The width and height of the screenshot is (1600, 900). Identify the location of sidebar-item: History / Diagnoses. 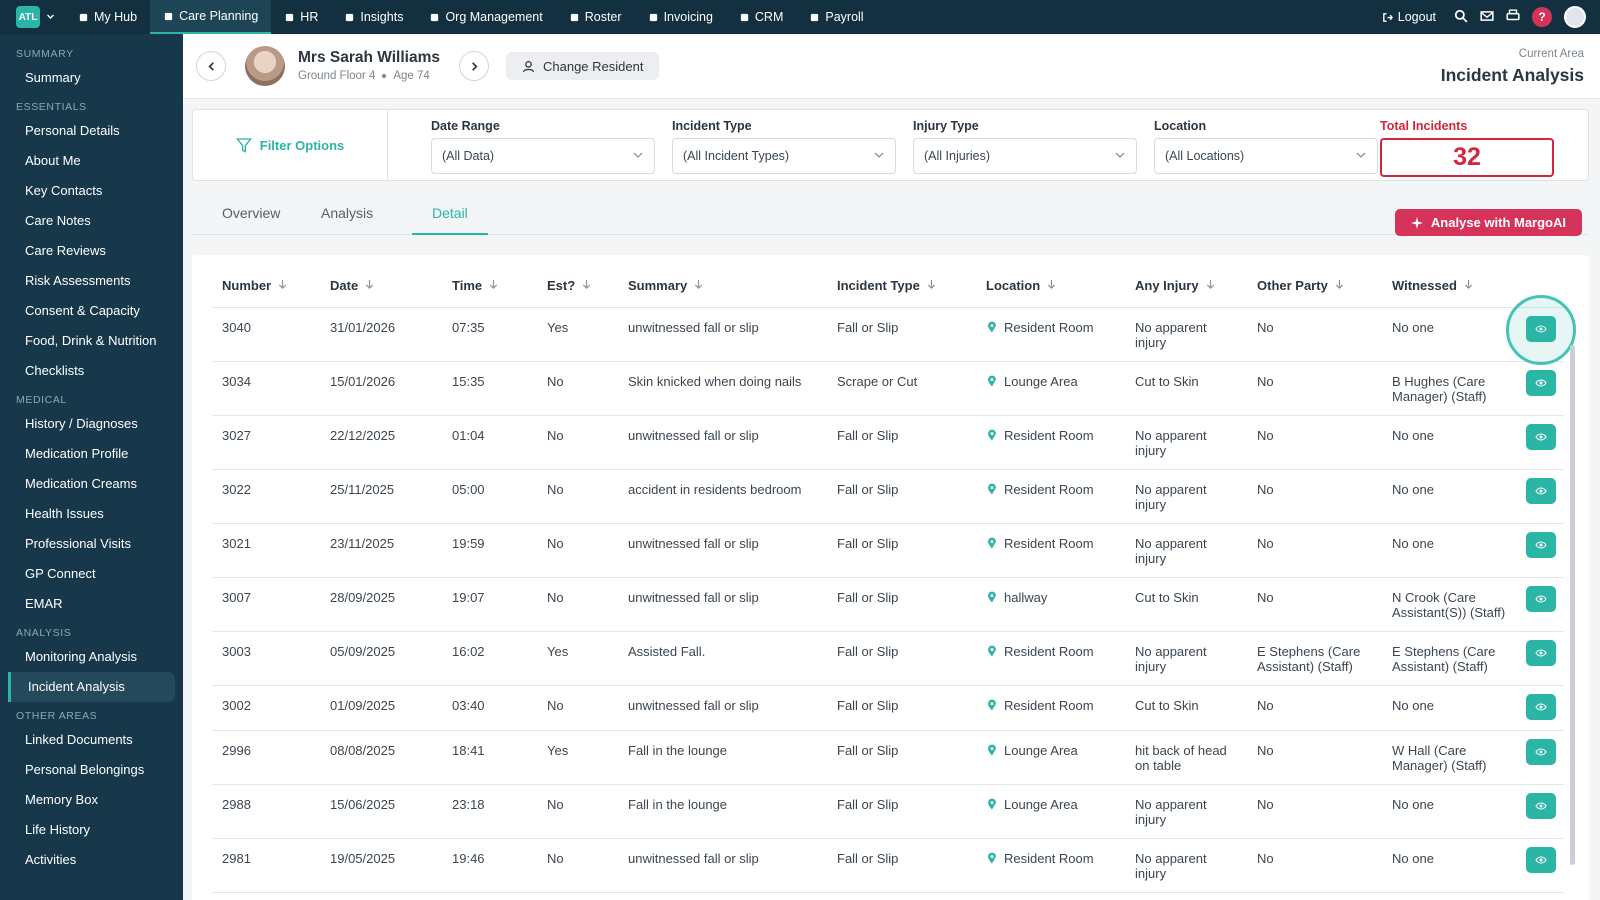
(81, 423).